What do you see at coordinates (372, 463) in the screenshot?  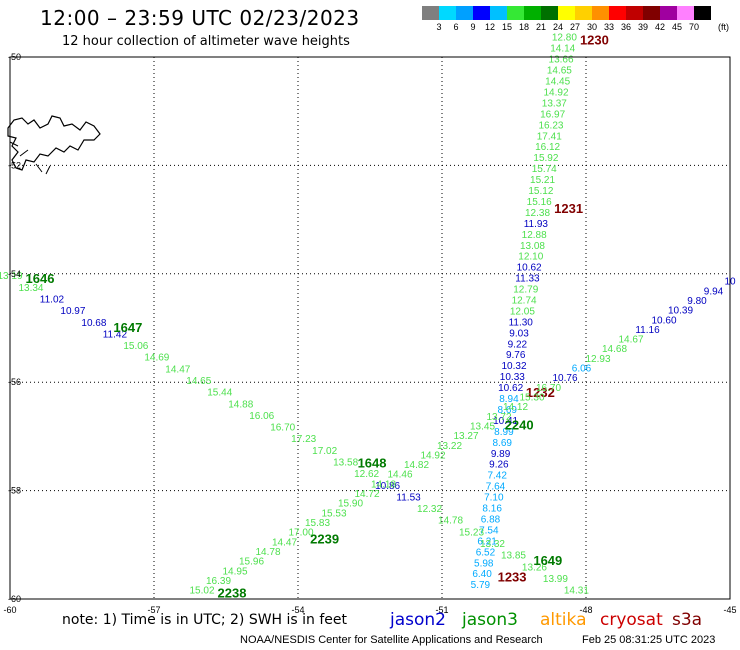 I see `time-label: 1648` at bounding box center [372, 463].